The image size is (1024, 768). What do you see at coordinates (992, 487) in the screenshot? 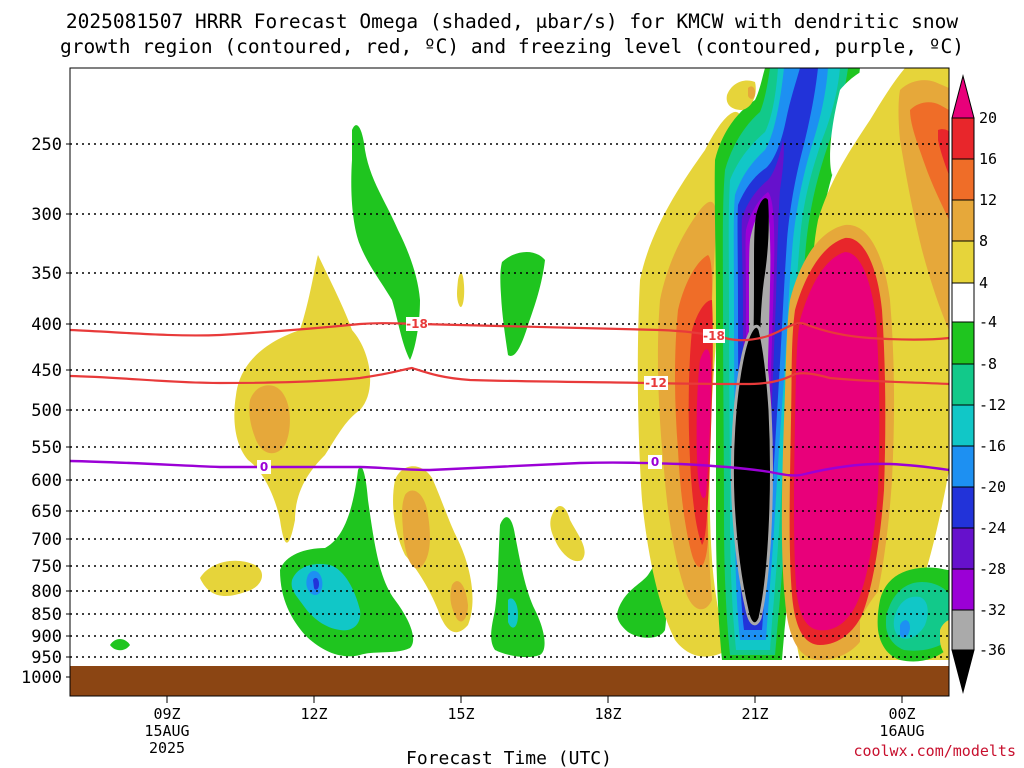
I see `colorbar-label-minus20: -20` at bounding box center [992, 487].